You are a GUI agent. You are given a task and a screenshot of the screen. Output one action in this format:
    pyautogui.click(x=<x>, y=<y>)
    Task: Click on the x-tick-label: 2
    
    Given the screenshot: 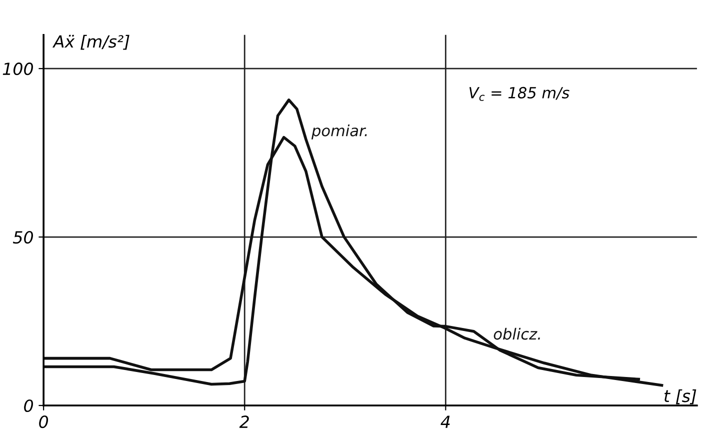 What is the action you would take?
    pyautogui.click(x=244, y=421)
    